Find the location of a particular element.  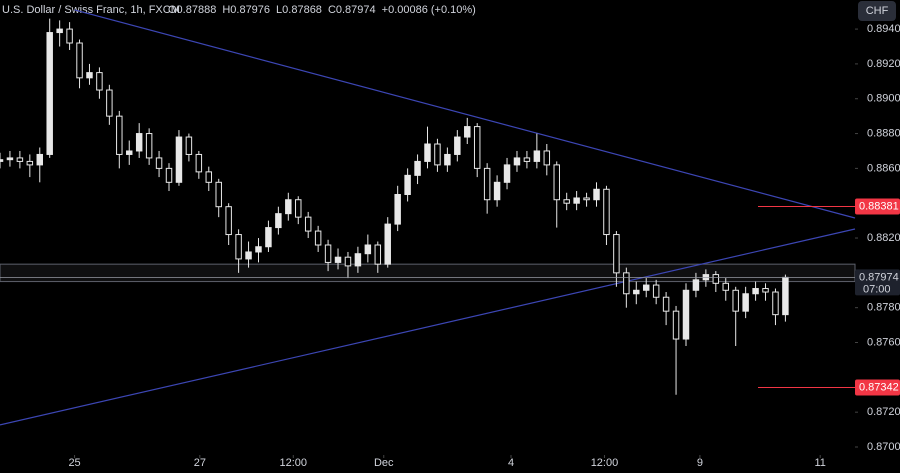

x-tick-label: Dec is located at coordinates (384, 463).